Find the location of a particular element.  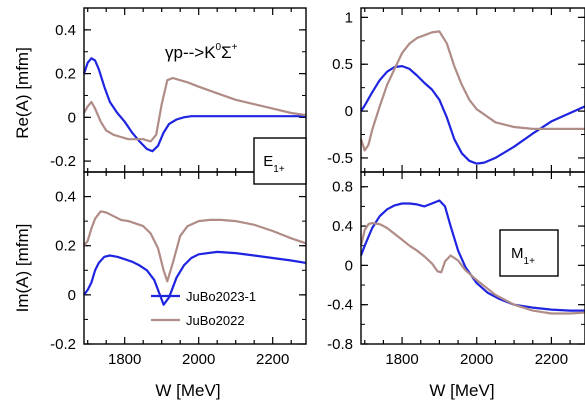

legend-label-jubo2023: JuBo2023-1 is located at coordinates (221, 296).